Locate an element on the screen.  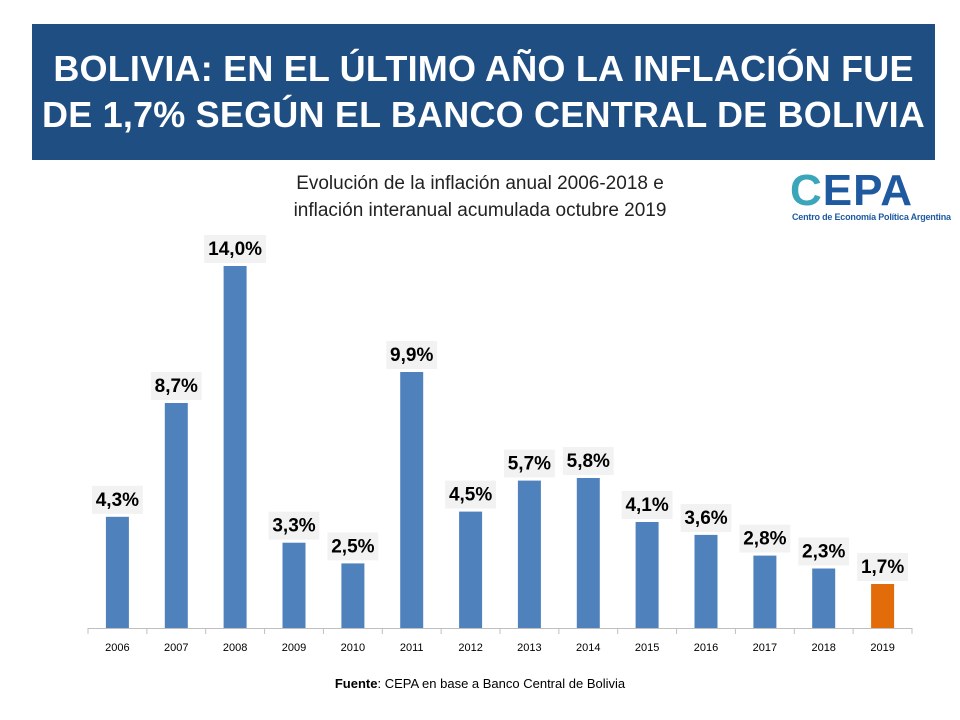
data-label-bg-2009 is located at coordinates (294, 525).